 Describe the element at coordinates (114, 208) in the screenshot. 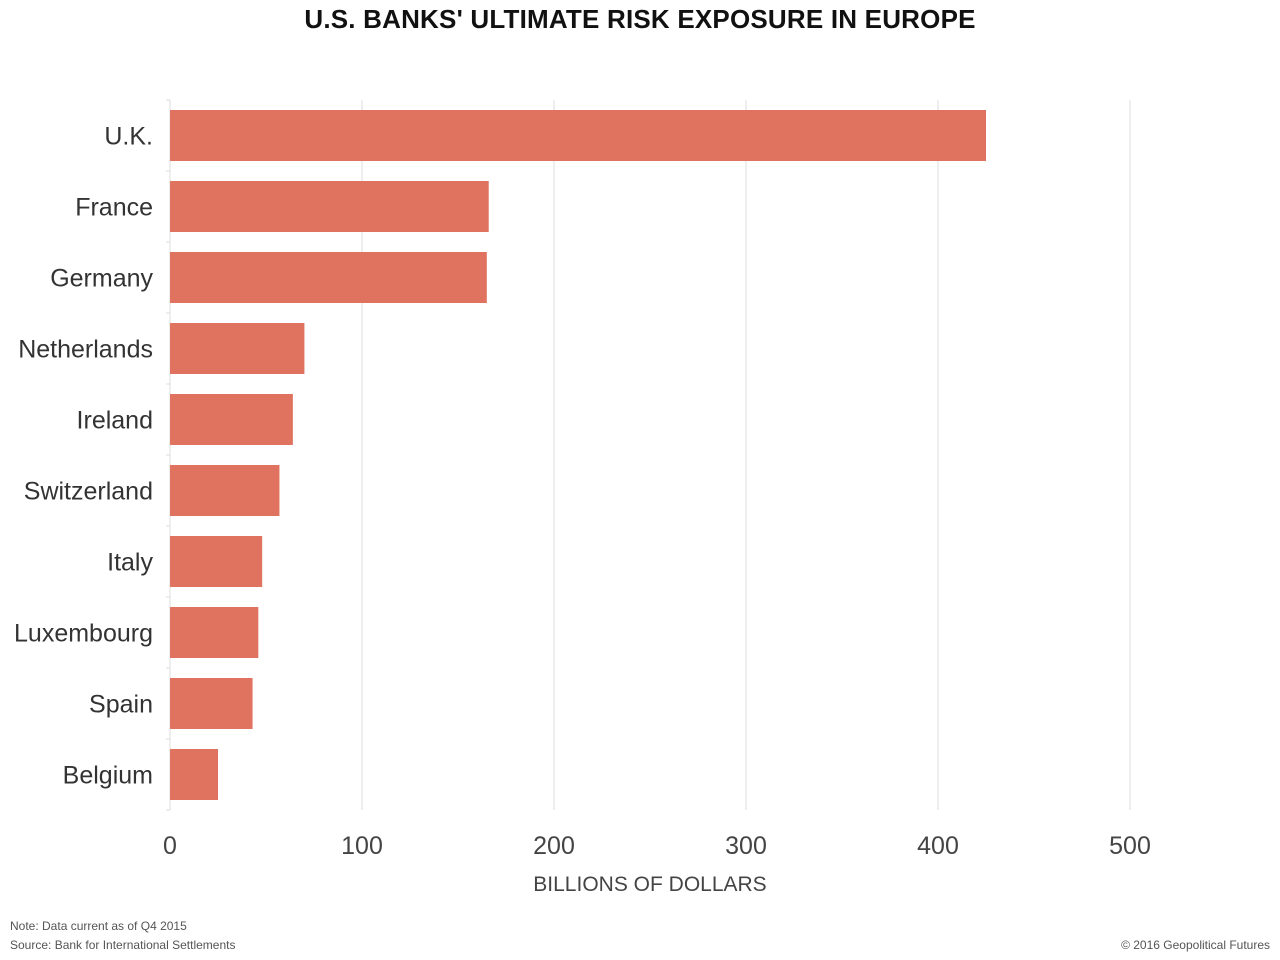

I see `category-label: France` at that location.